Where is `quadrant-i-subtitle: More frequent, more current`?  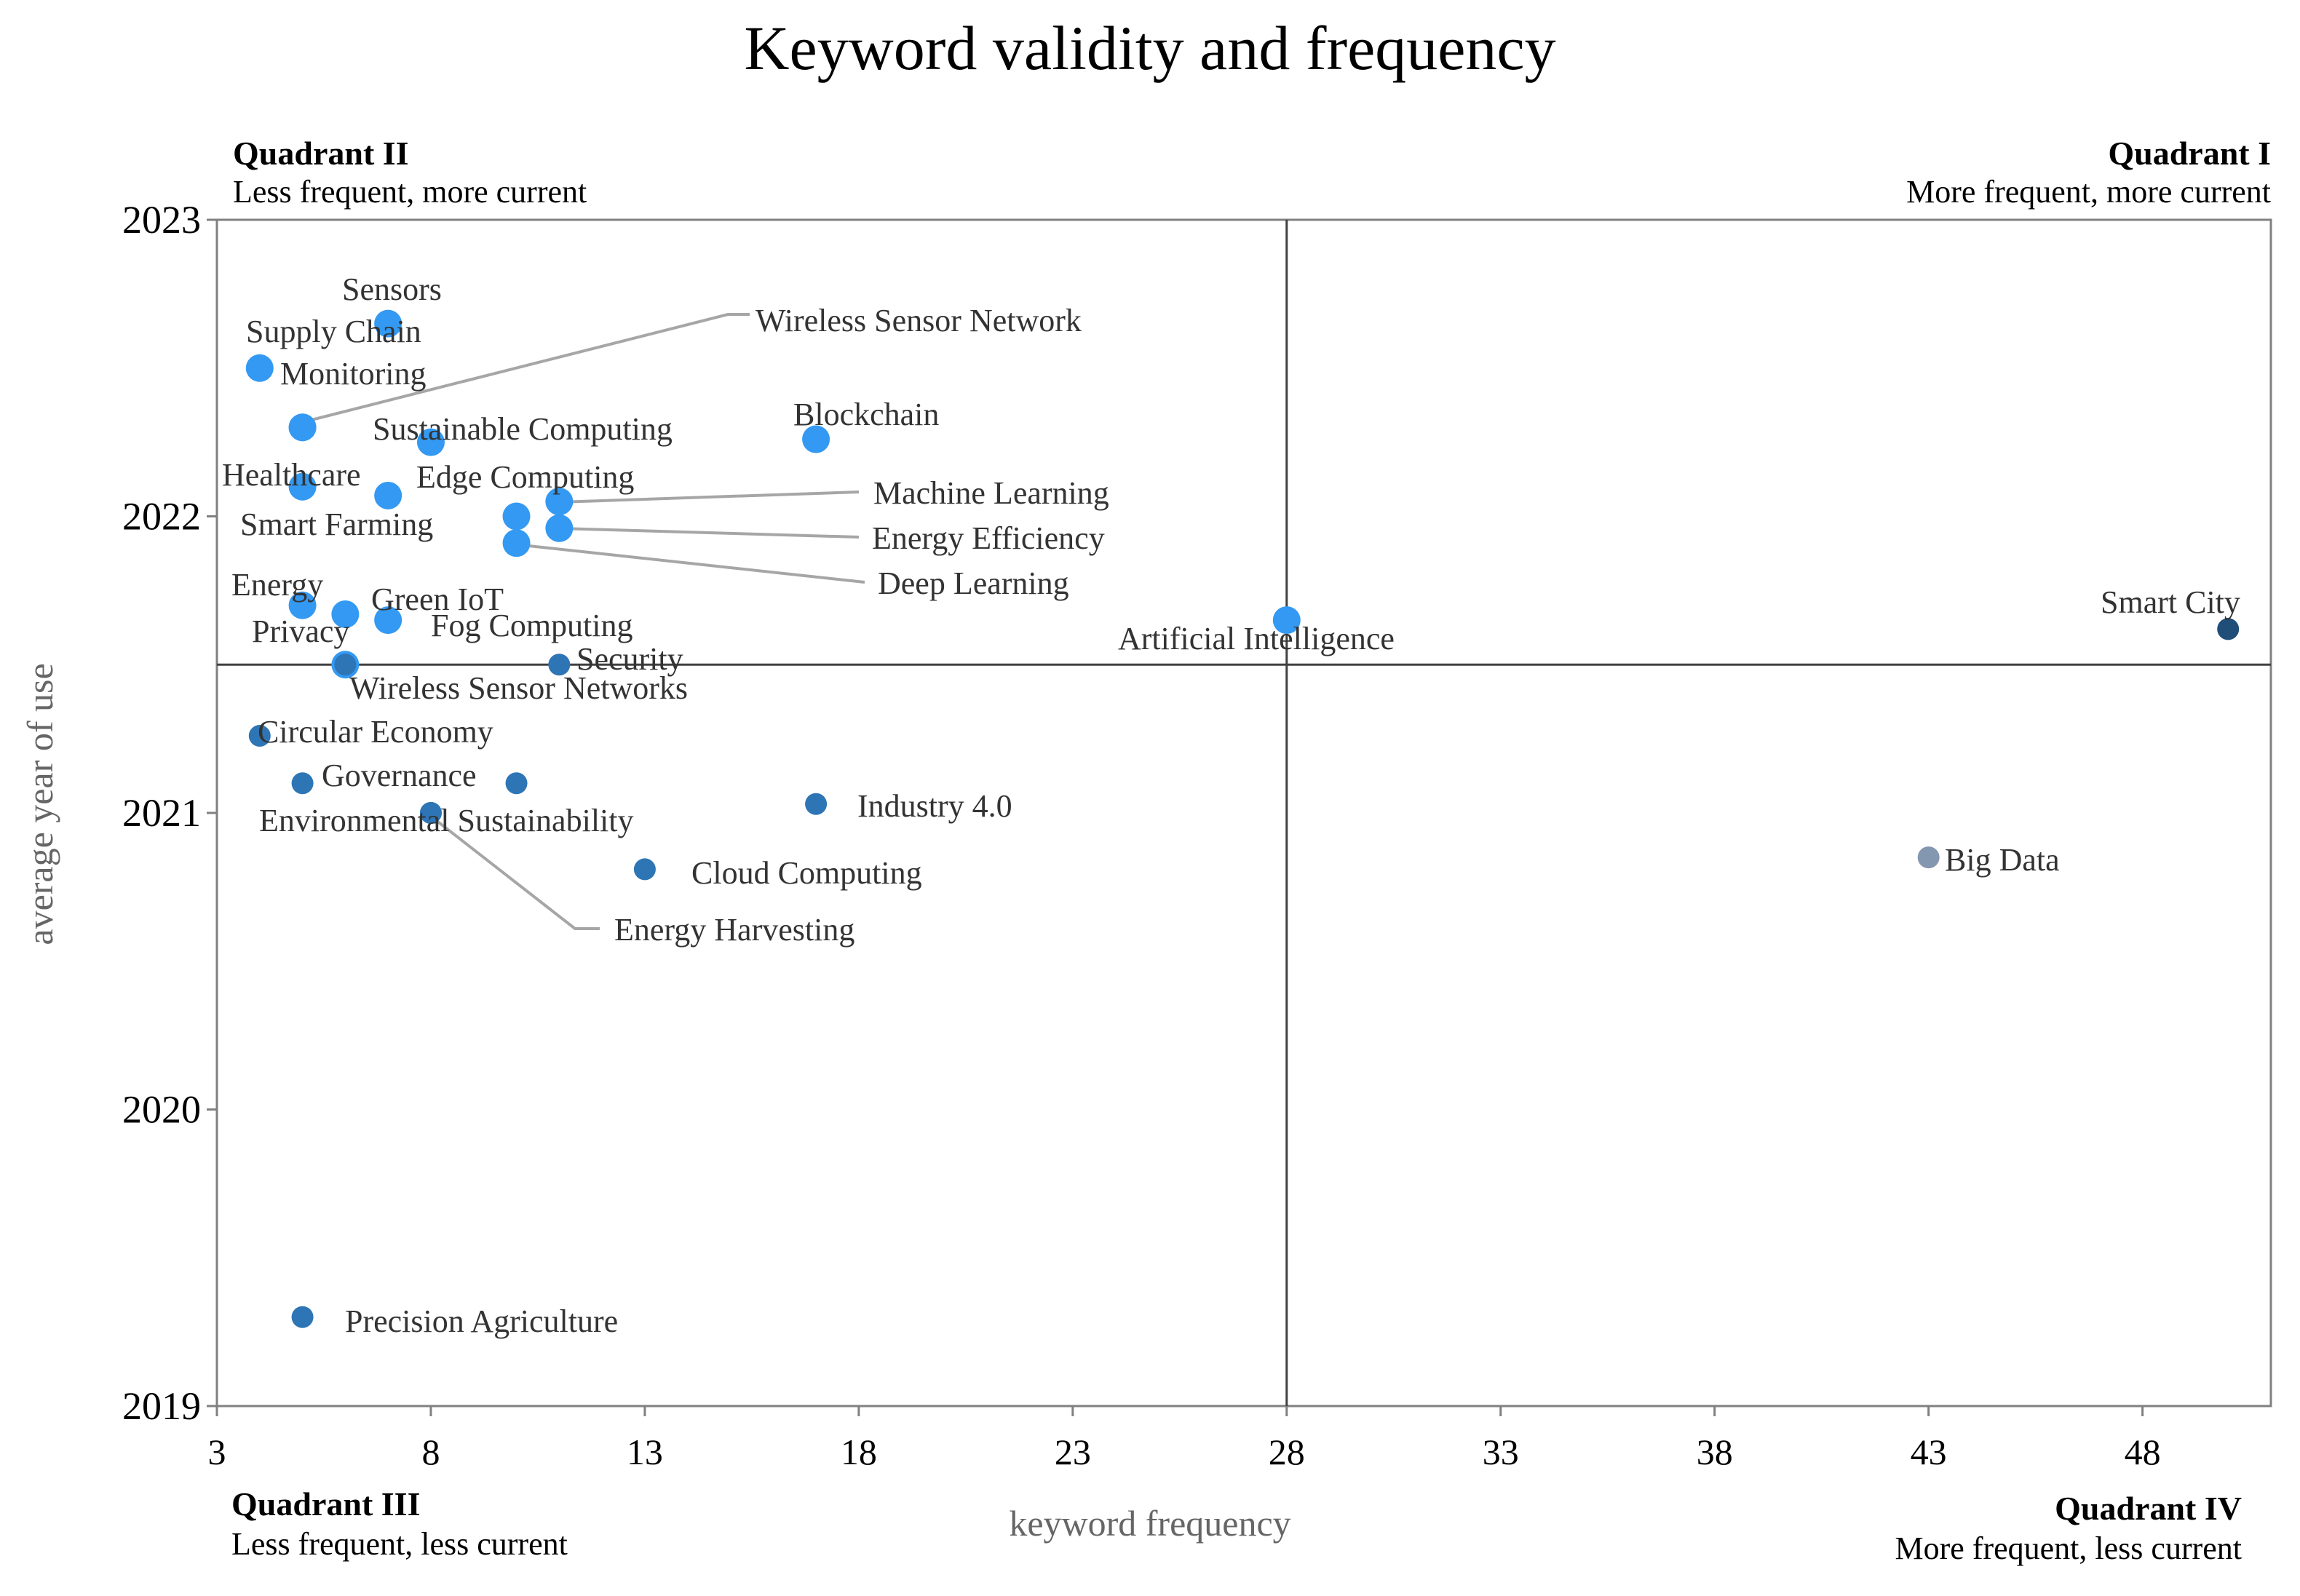 quadrant-i-subtitle: More frequent, more current is located at coordinates (2088, 192).